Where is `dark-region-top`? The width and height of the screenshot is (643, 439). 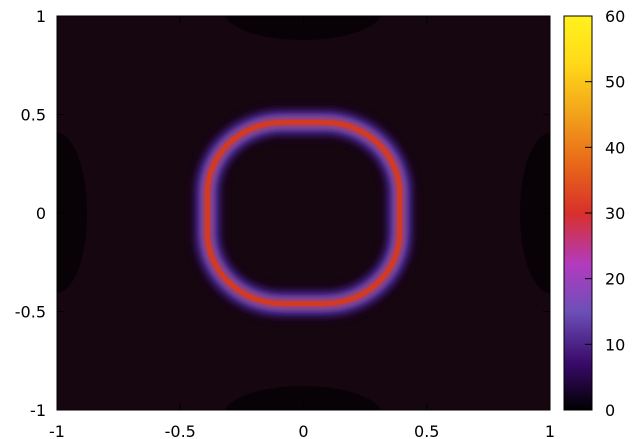
dark-region-top is located at coordinates (303, 28).